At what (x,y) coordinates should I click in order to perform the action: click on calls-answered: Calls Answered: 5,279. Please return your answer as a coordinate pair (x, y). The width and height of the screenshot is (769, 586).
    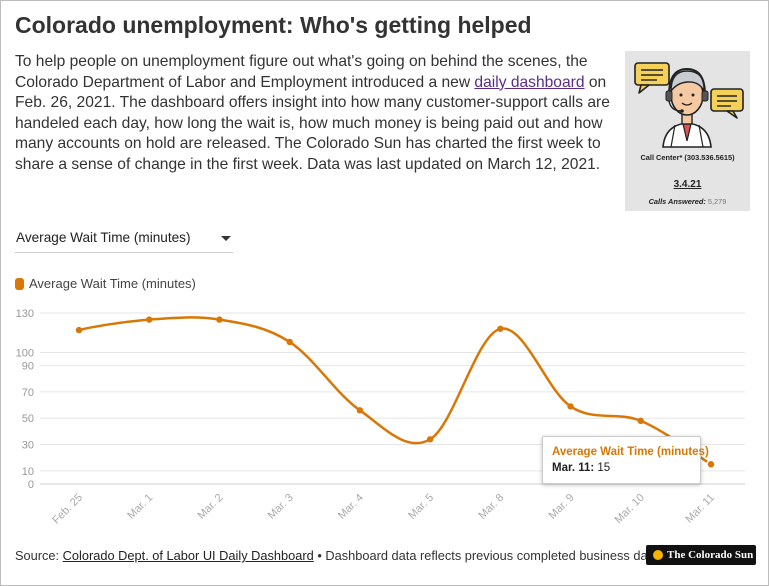
    Looking at the image, I should click on (687, 201).